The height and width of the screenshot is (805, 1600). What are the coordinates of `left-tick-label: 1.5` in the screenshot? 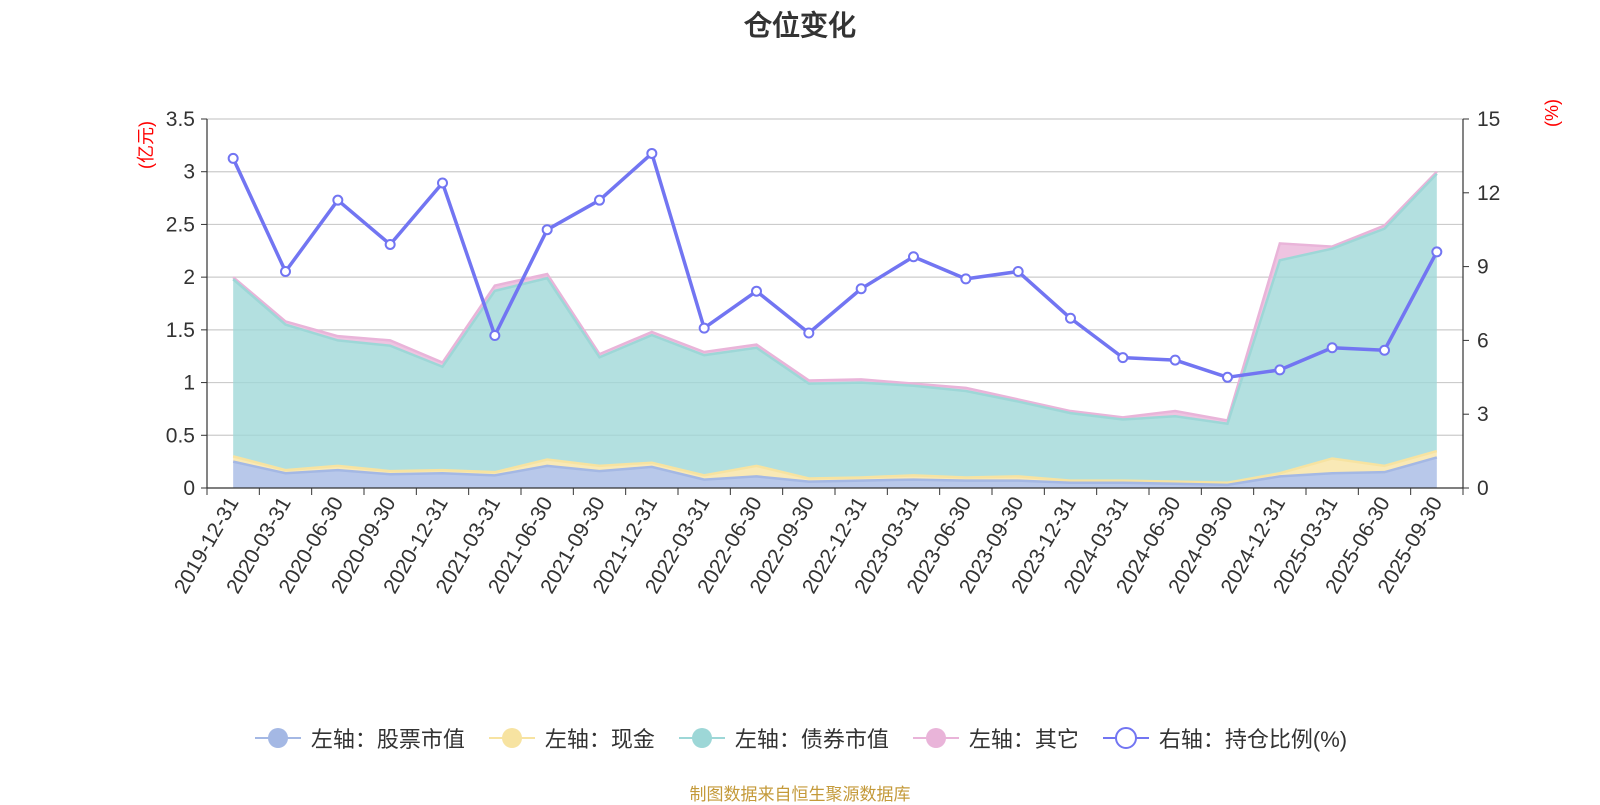 It's located at (180, 330).